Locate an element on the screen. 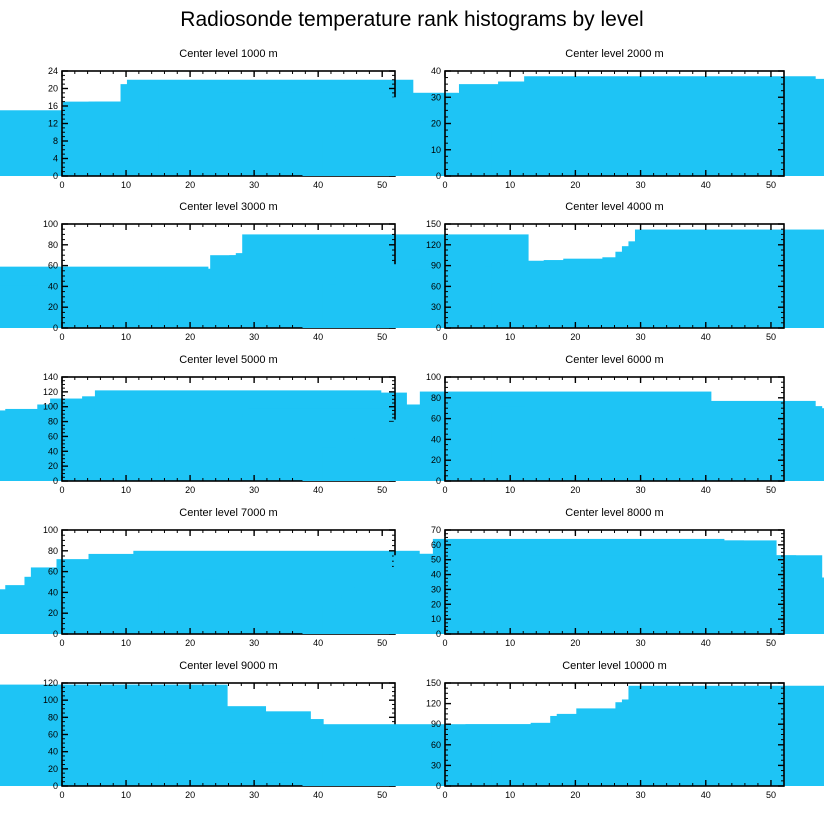 This screenshot has width=824, height=824. y-tick-label: 50 is located at coordinates (436, 560).